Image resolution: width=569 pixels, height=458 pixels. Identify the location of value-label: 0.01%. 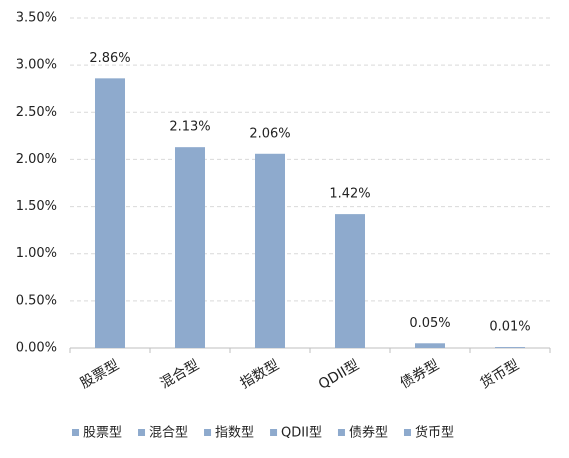
(509, 327).